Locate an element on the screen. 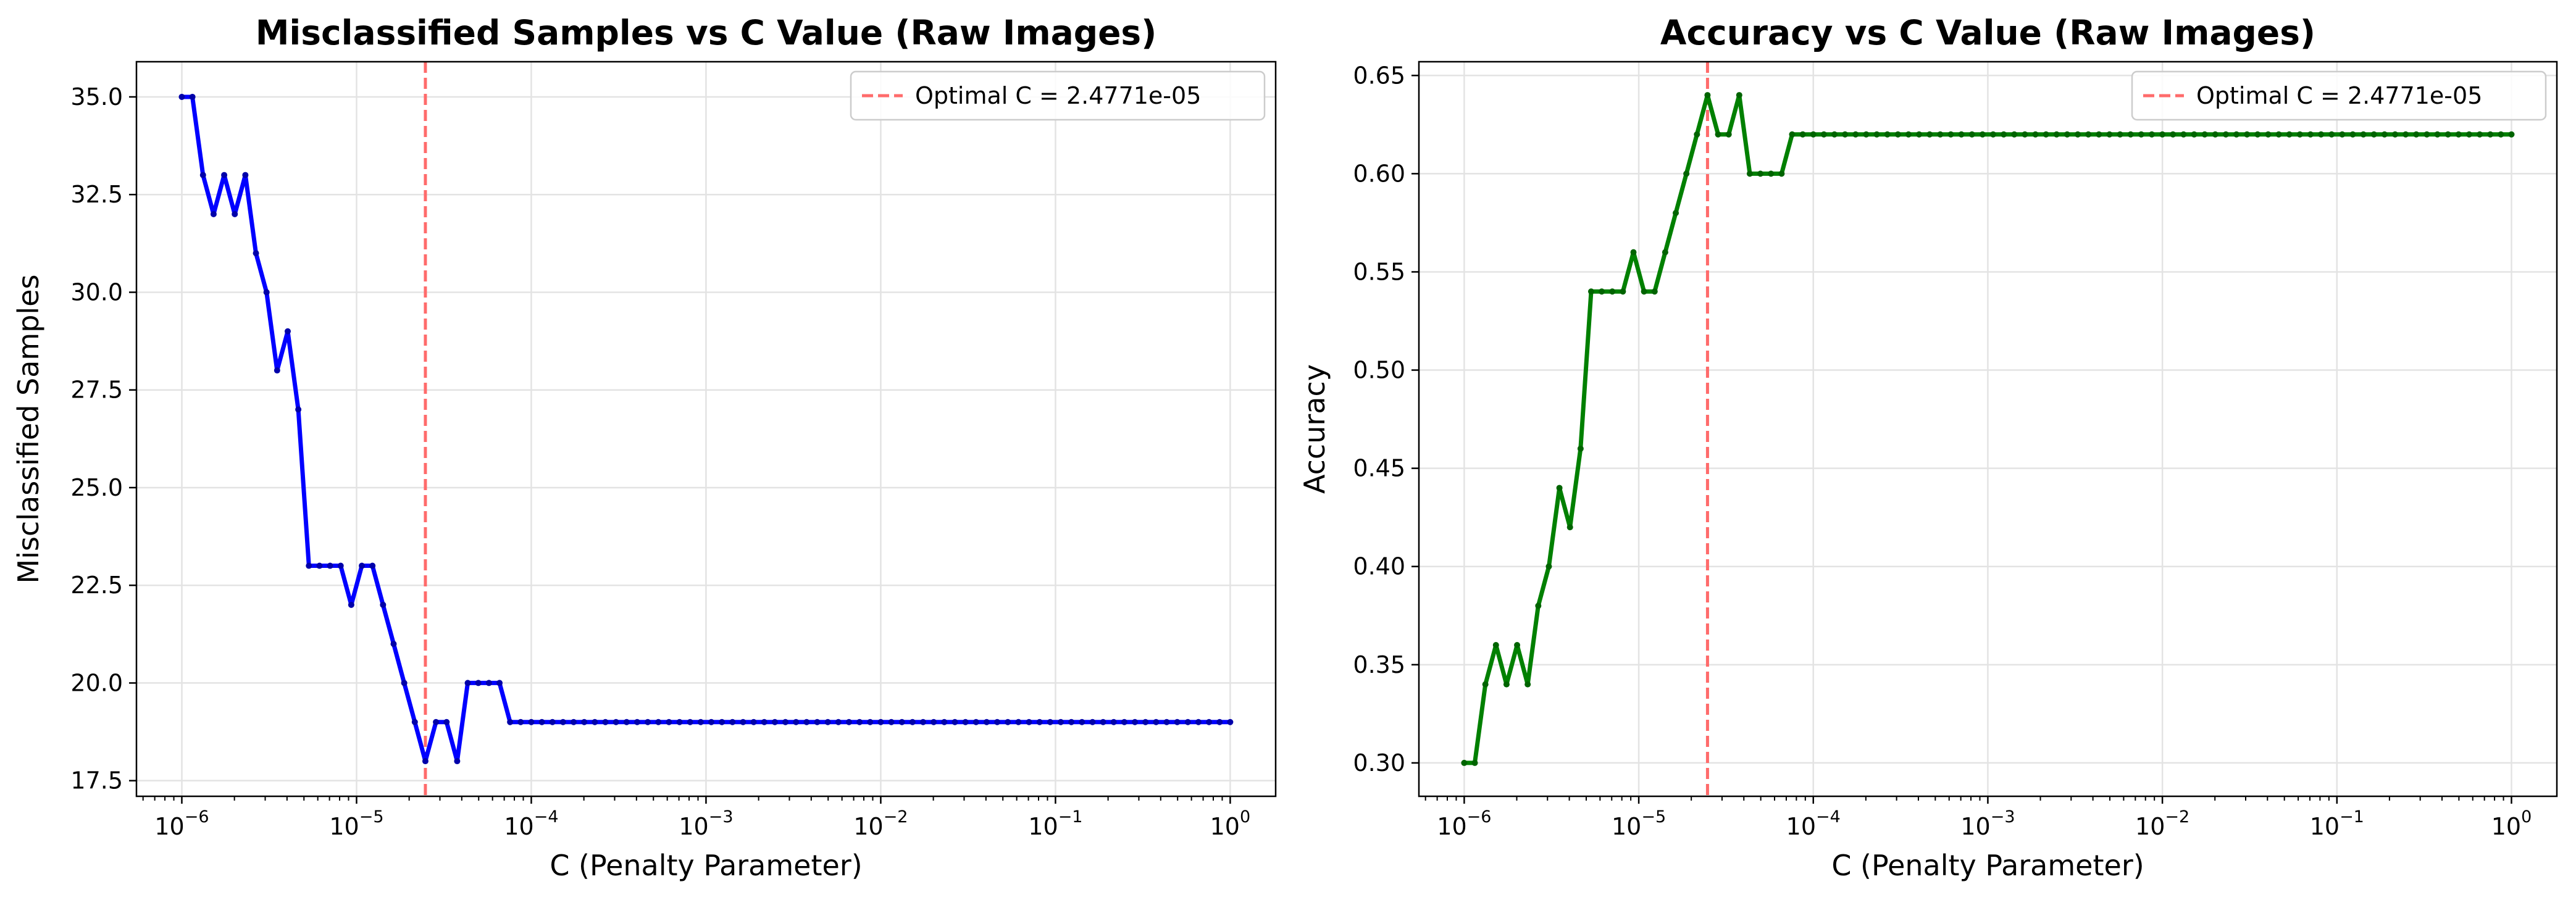  x-tick-label: 10⁻¹ is located at coordinates (1055, 823).